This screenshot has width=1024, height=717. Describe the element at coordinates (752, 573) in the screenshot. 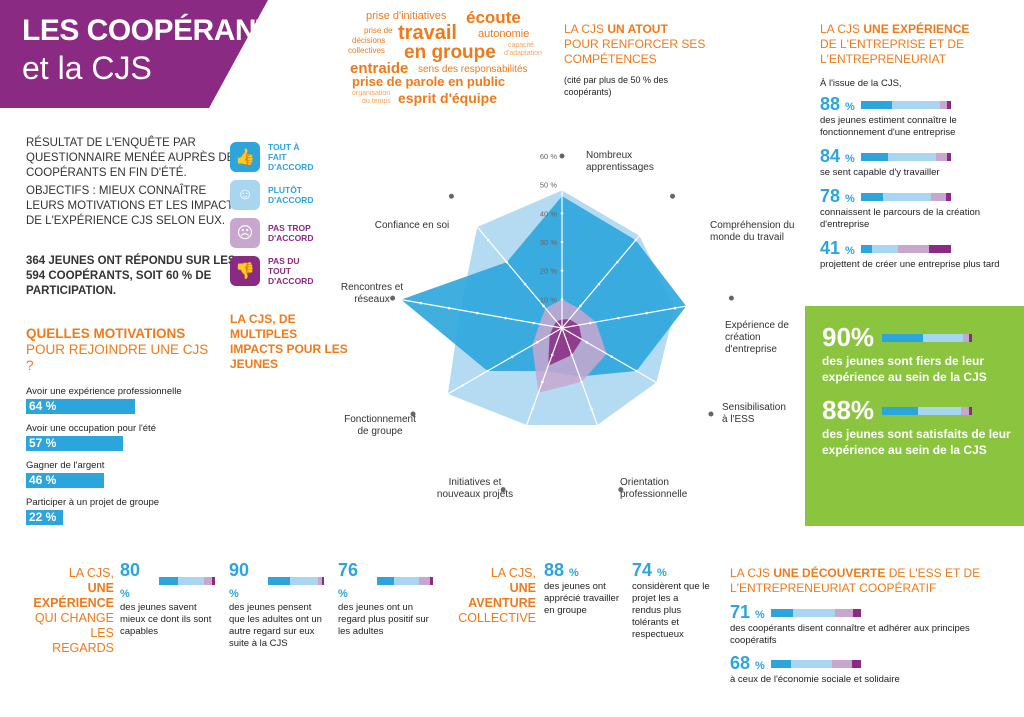

I see `decouverte-pre: LA CJS` at that location.